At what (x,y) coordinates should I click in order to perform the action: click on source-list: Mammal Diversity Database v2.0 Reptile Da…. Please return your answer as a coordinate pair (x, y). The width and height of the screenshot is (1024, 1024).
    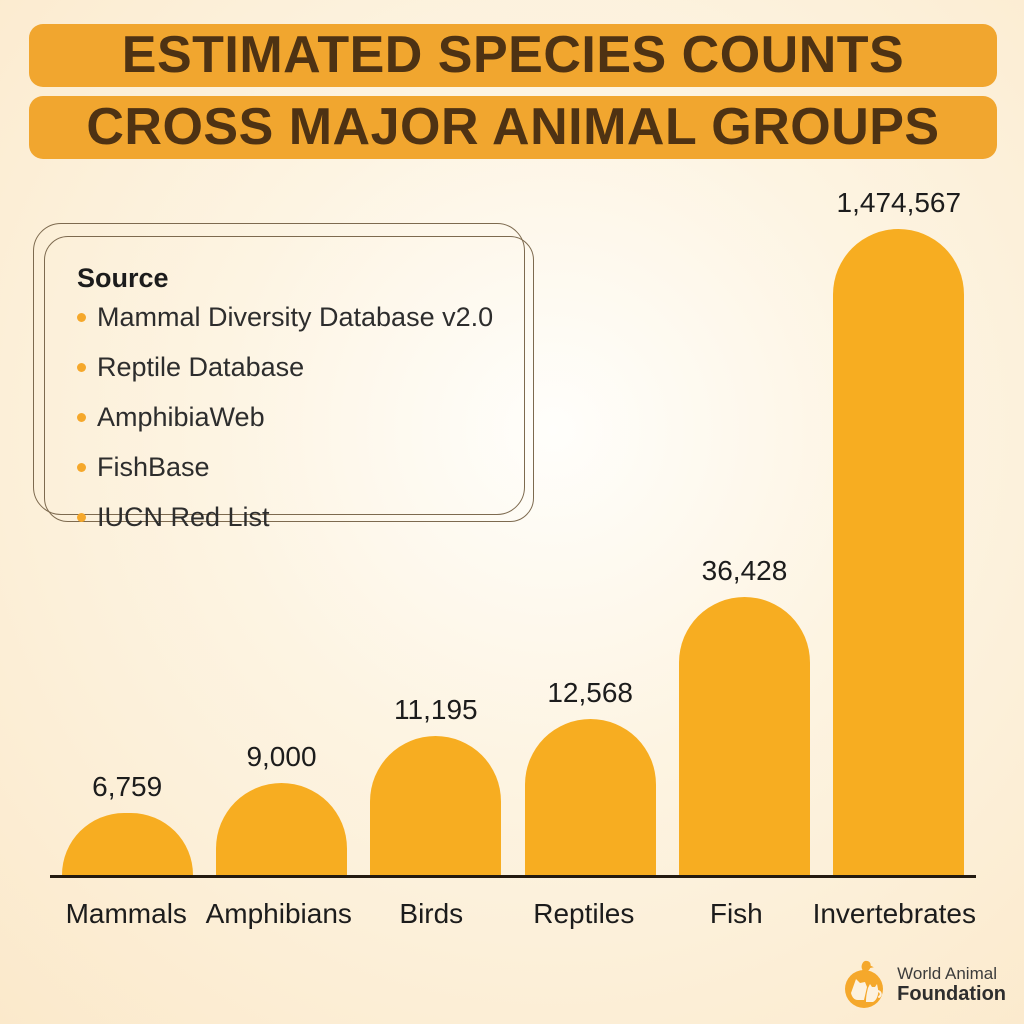
    Looking at the image, I should click on (295, 417).